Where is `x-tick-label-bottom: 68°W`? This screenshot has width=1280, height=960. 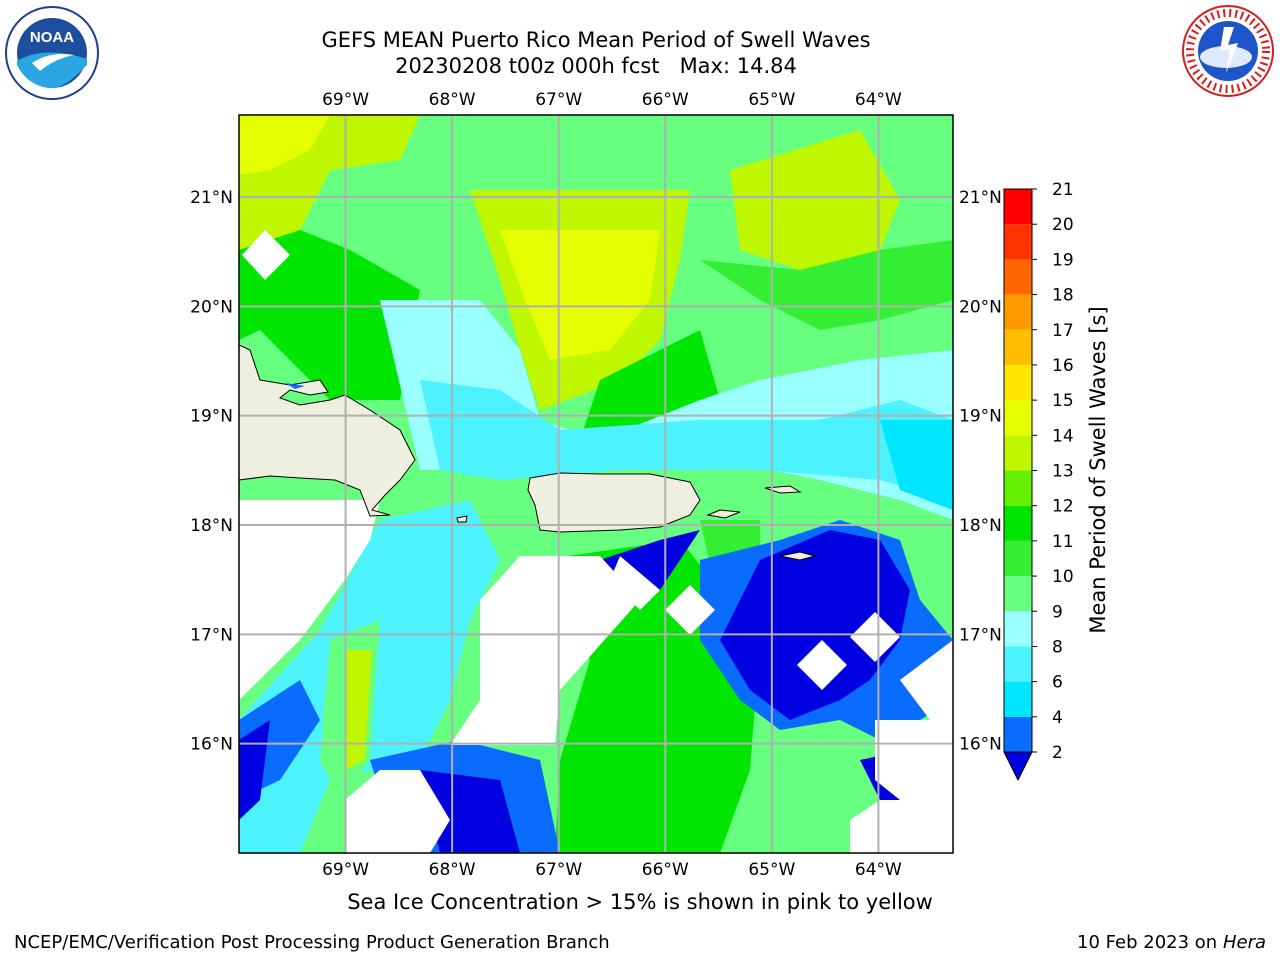
x-tick-label-bottom: 68°W is located at coordinates (452, 870).